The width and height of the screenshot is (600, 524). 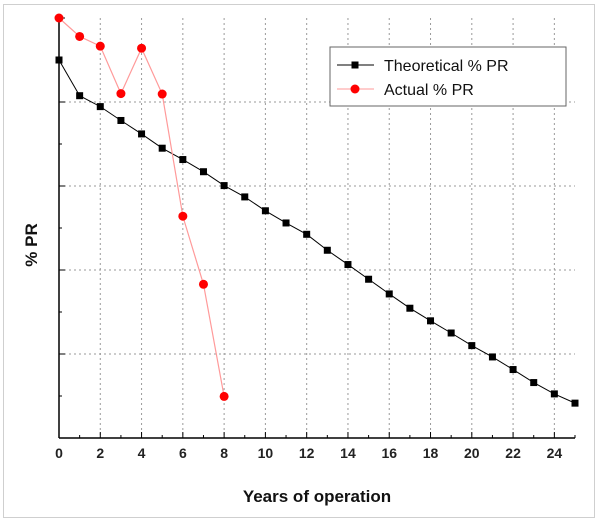 I want to click on legend-marker-actual, so click(x=355, y=89).